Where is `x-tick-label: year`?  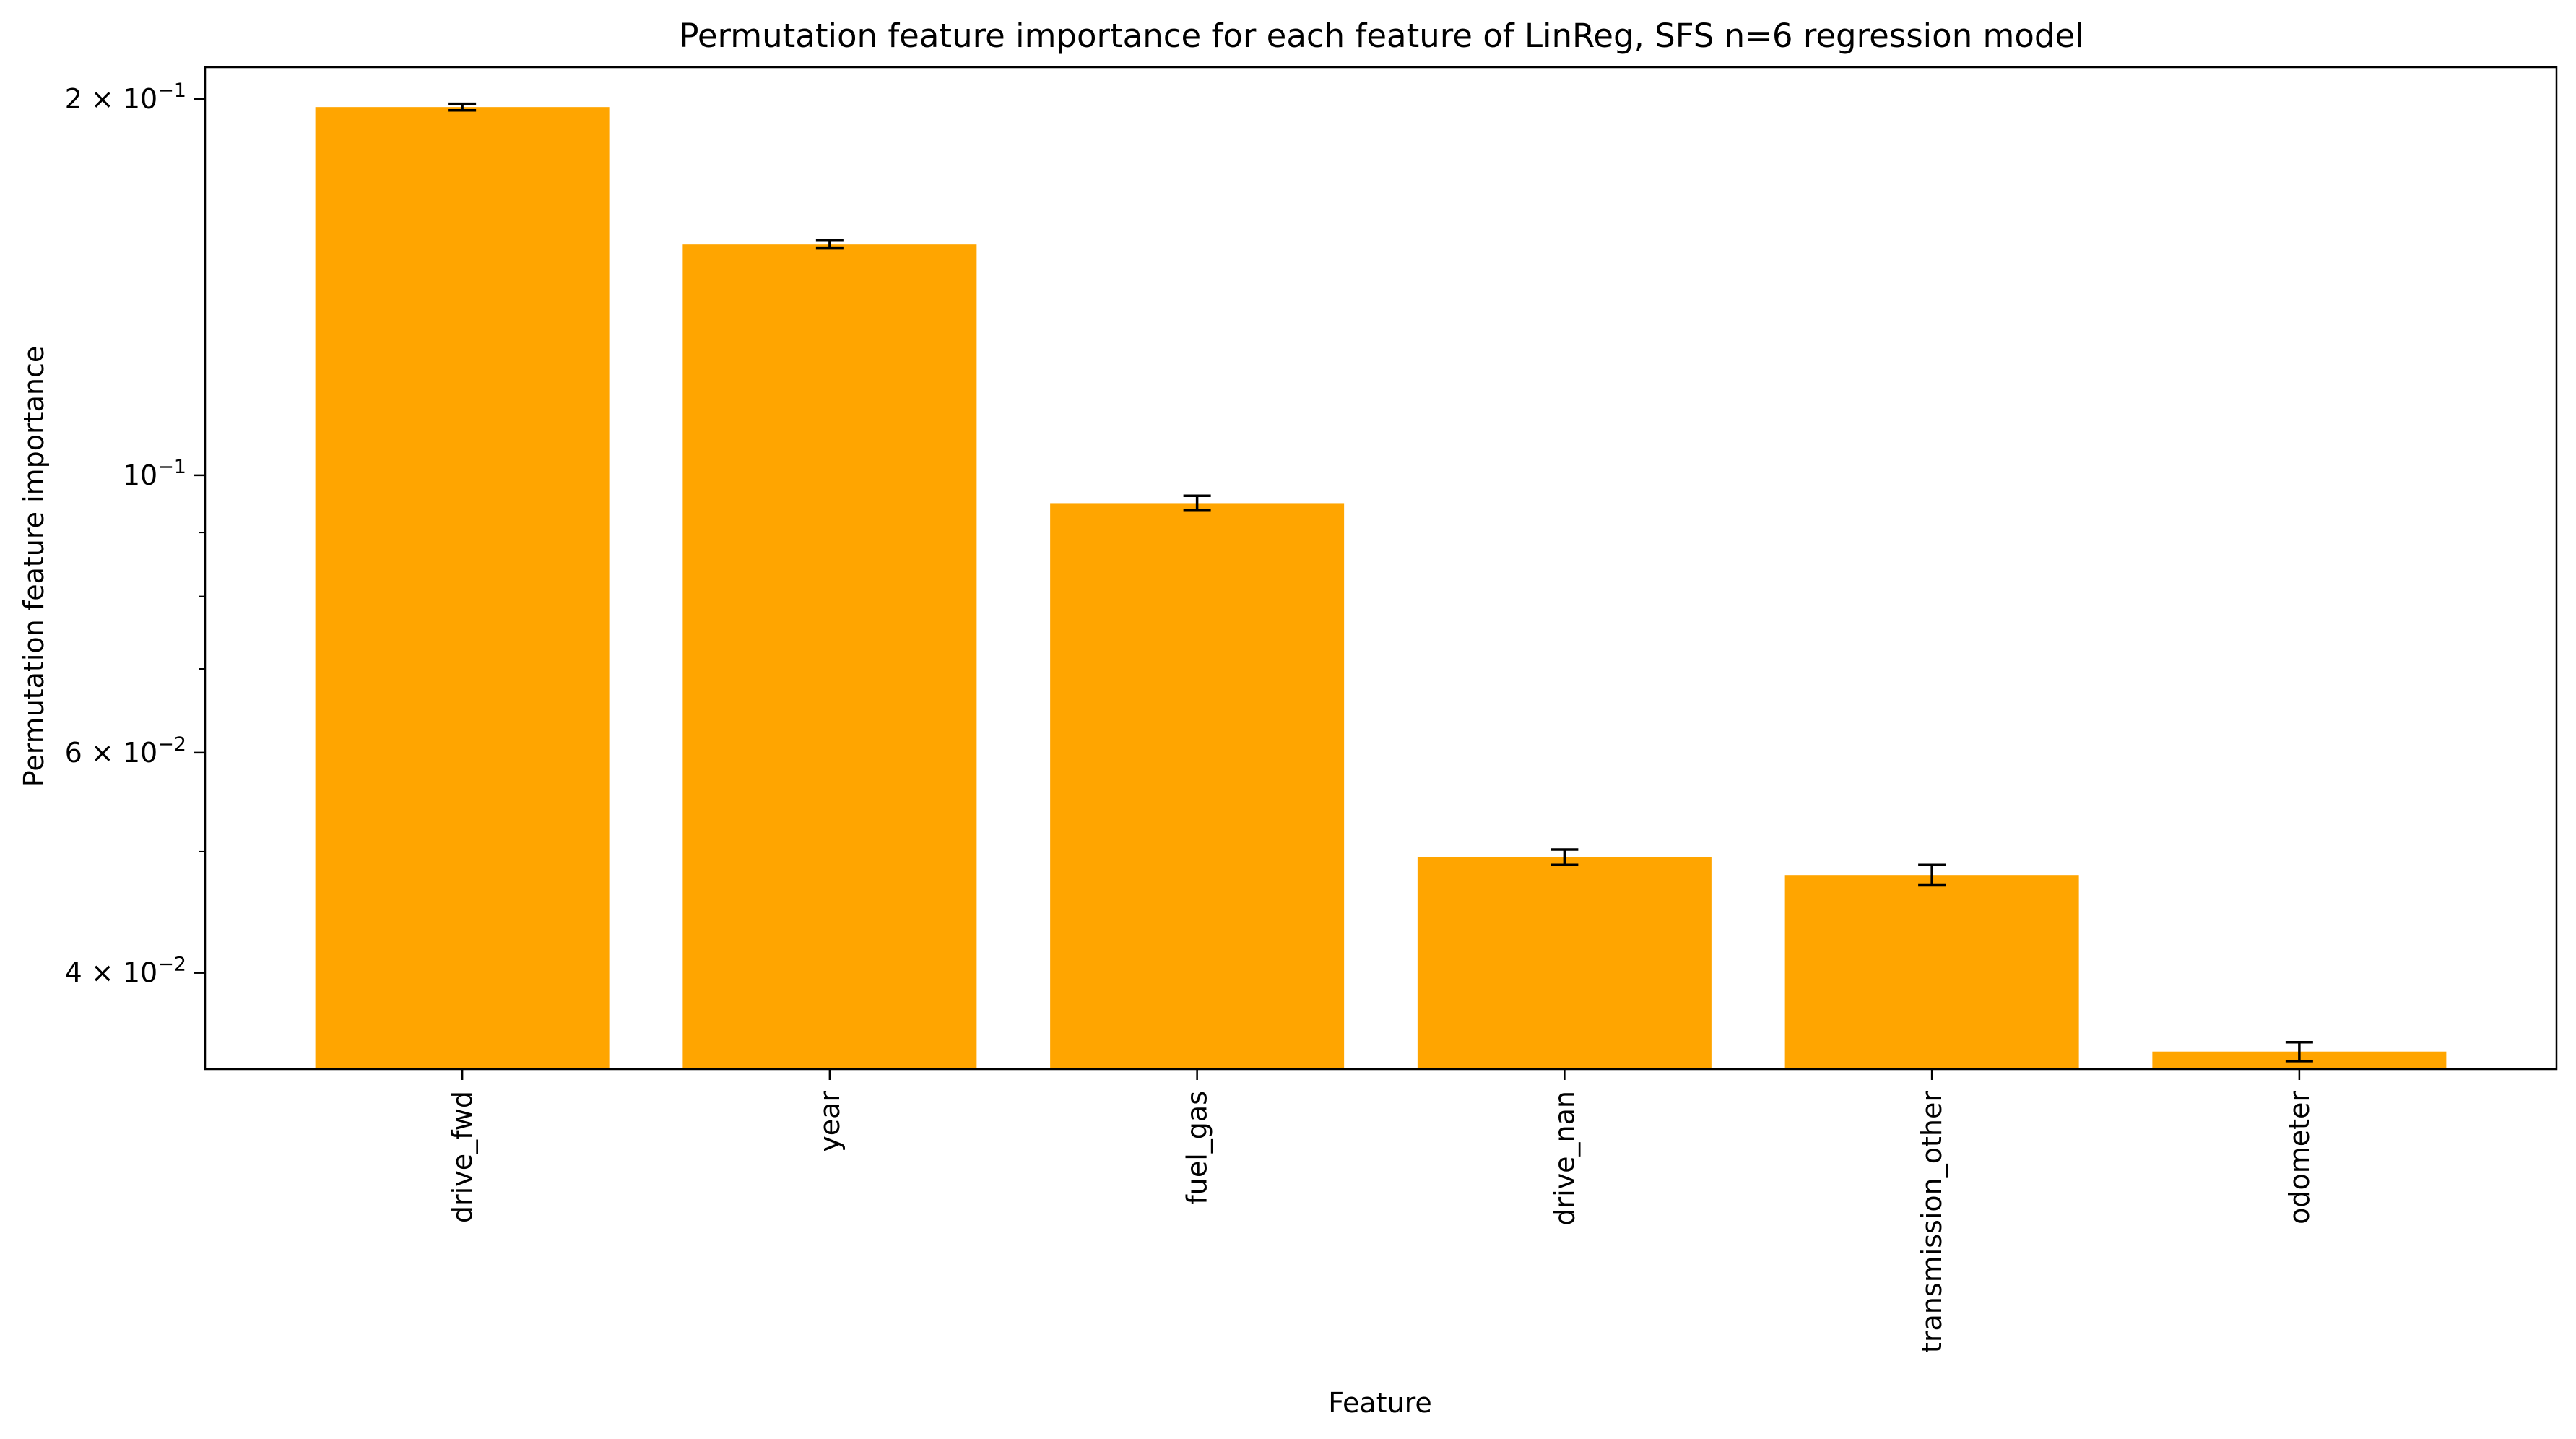 x-tick-label: year is located at coordinates (830, 1121).